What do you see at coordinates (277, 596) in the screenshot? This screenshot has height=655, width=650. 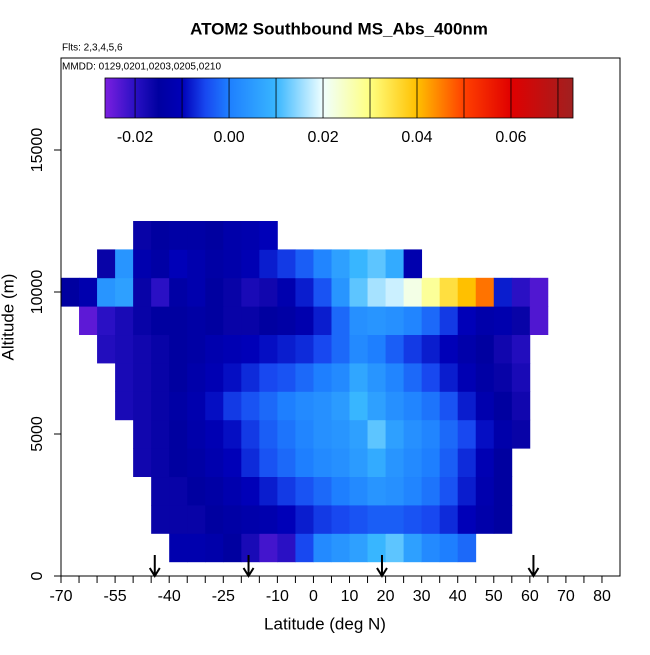 I see `x-tick-label: -10` at bounding box center [277, 596].